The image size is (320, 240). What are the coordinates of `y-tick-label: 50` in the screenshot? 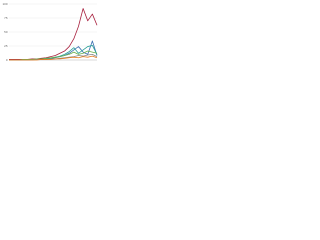 It's located at (6, 32).